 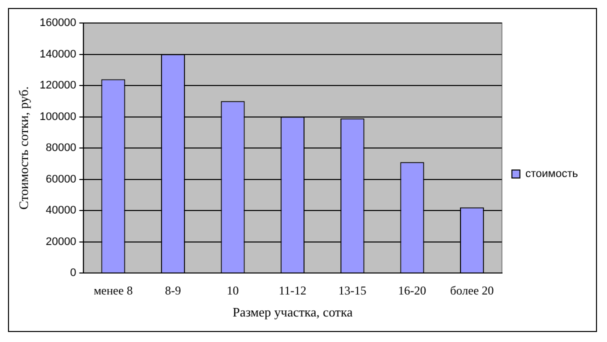 I want to click on x-tick-label: 11-12, so click(x=292, y=290).